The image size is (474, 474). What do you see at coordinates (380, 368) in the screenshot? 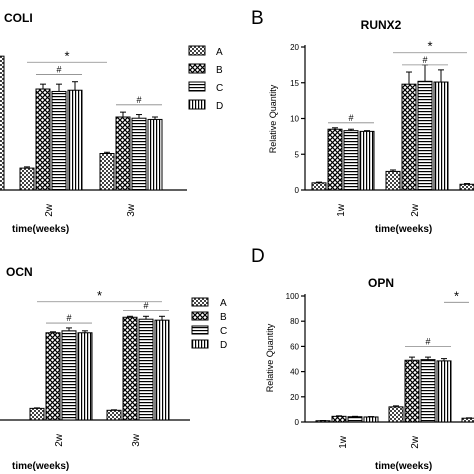
I see `plot-opn: 0 20 40 60 80 100 1w 2w # *` at bounding box center [380, 368].